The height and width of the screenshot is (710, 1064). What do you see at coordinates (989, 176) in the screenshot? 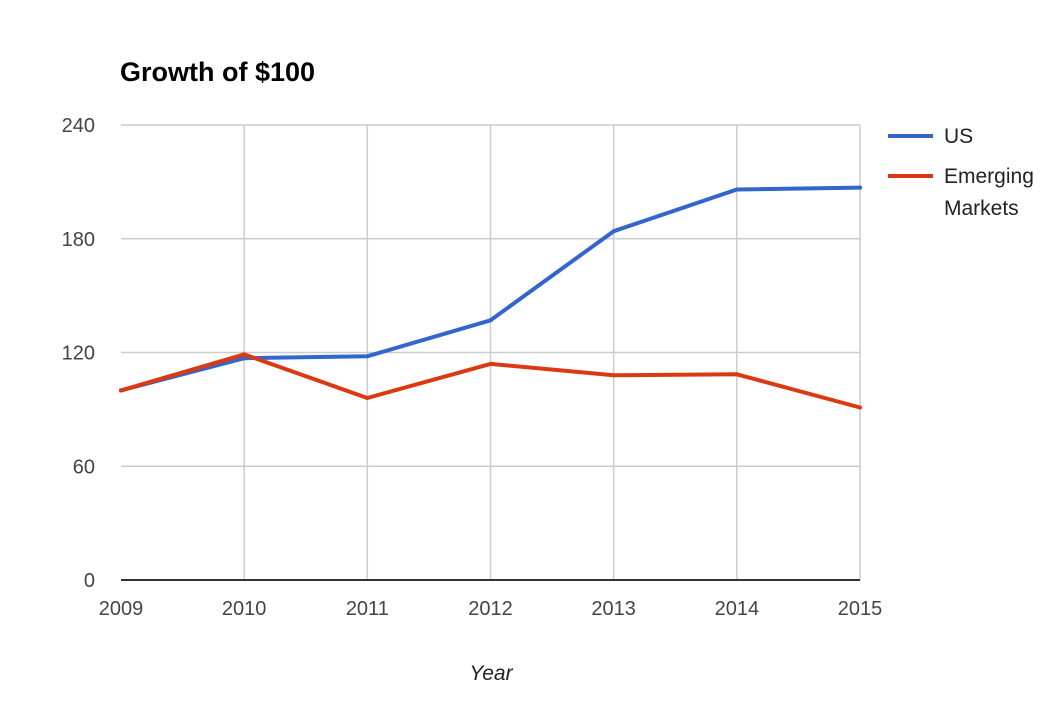
I see `legend-label: Emerging` at bounding box center [989, 176].